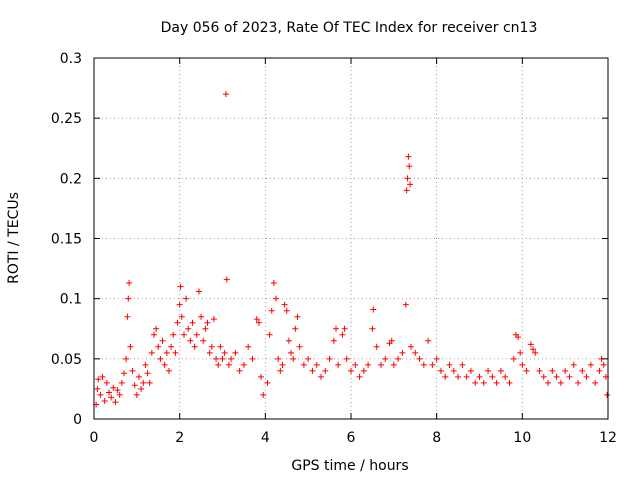 The height and width of the screenshot is (480, 640). What do you see at coordinates (77, 420) in the screenshot?
I see `y-tick-label: 0` at bounding box center [77, 420].